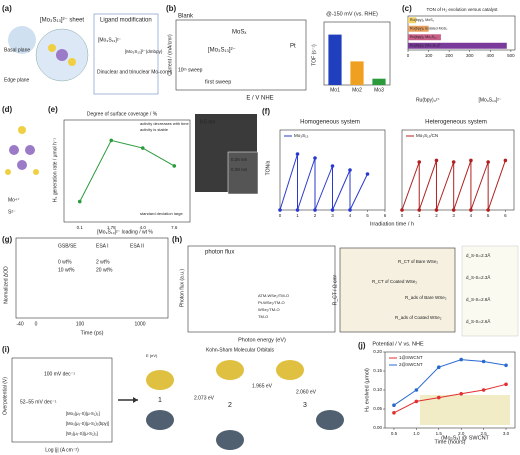 The image size is (520, 455). What do you see at coordinates (379, 90) in the screenshot?
I see `category-label: Mo3` at bounding box center [379, 90].